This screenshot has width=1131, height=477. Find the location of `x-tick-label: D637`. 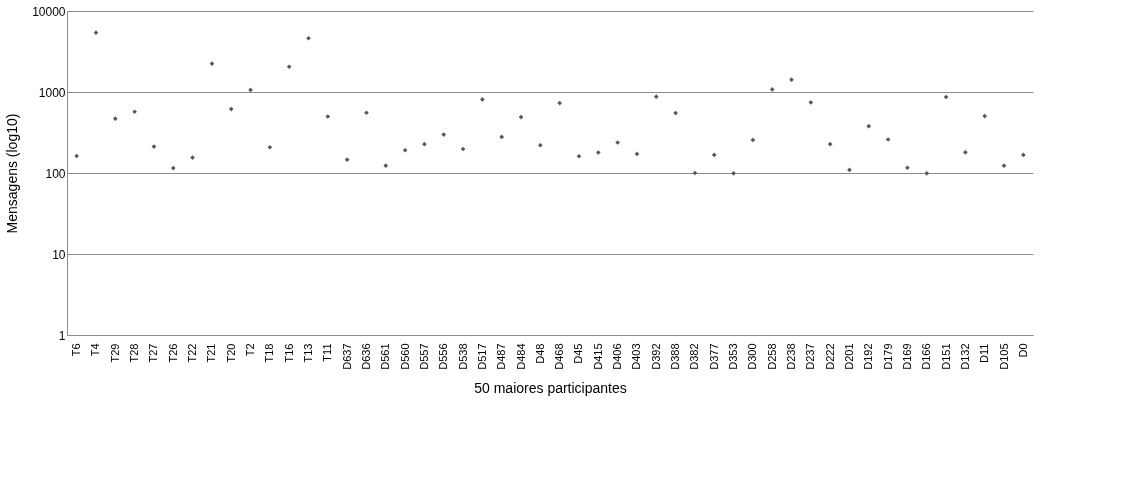

x-tick-label: D637 is located at coordinates (346, 356).